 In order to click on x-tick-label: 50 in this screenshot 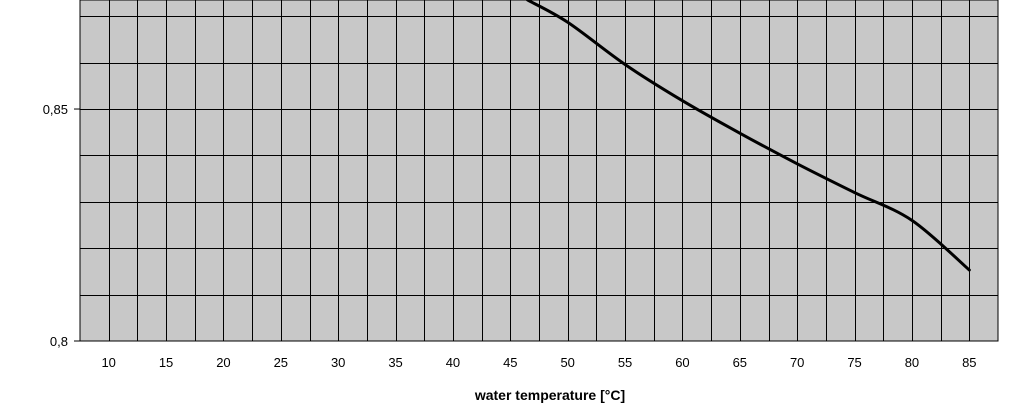, I will do `click(567, 362)`.